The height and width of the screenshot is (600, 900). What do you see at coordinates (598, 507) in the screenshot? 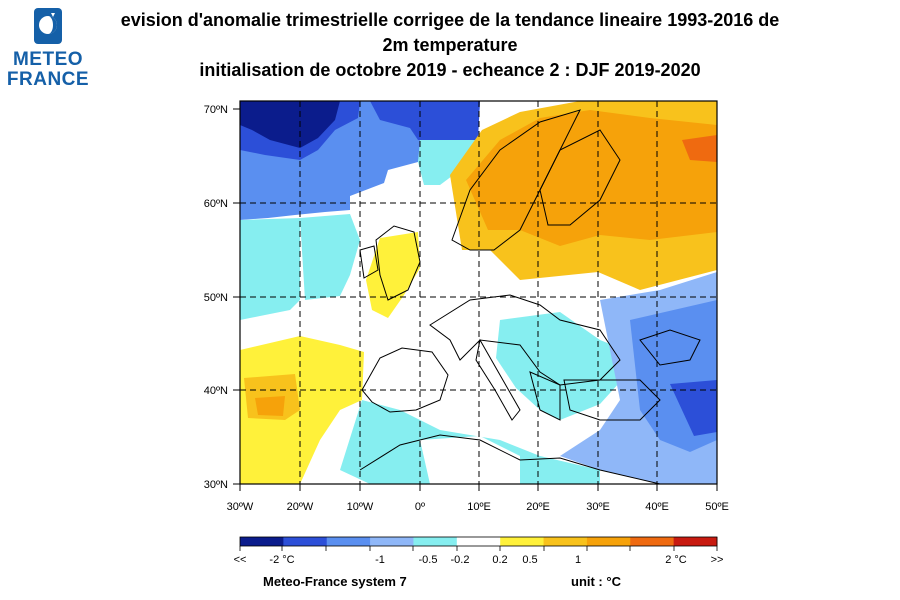
I see `lon-label: 30ºE` at bounding box center [598, 507].